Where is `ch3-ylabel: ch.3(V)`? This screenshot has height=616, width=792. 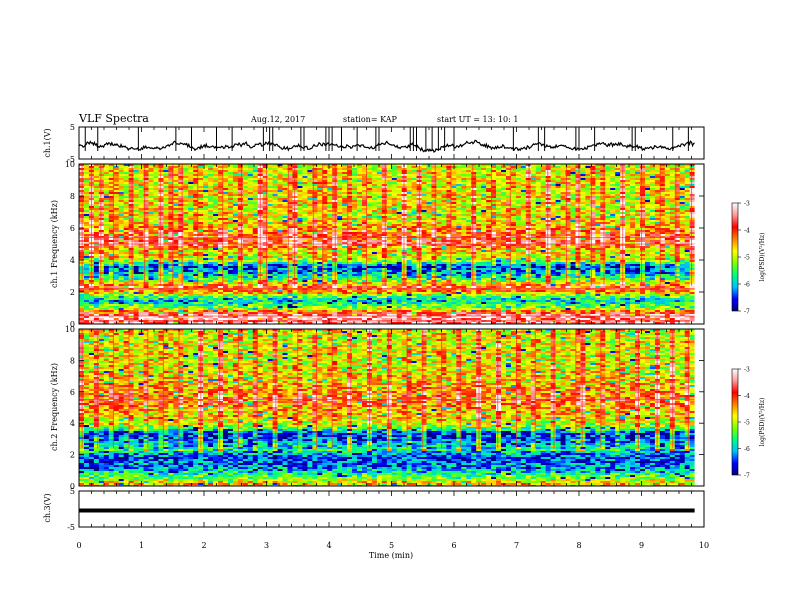
ch3-ylabel: ch.3(V) is located at coordinates (47, 507).